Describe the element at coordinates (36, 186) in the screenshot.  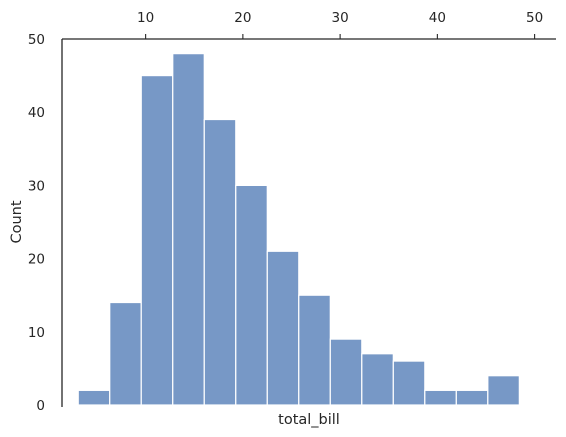
I see `y-tick-label-30: 30` at that location.